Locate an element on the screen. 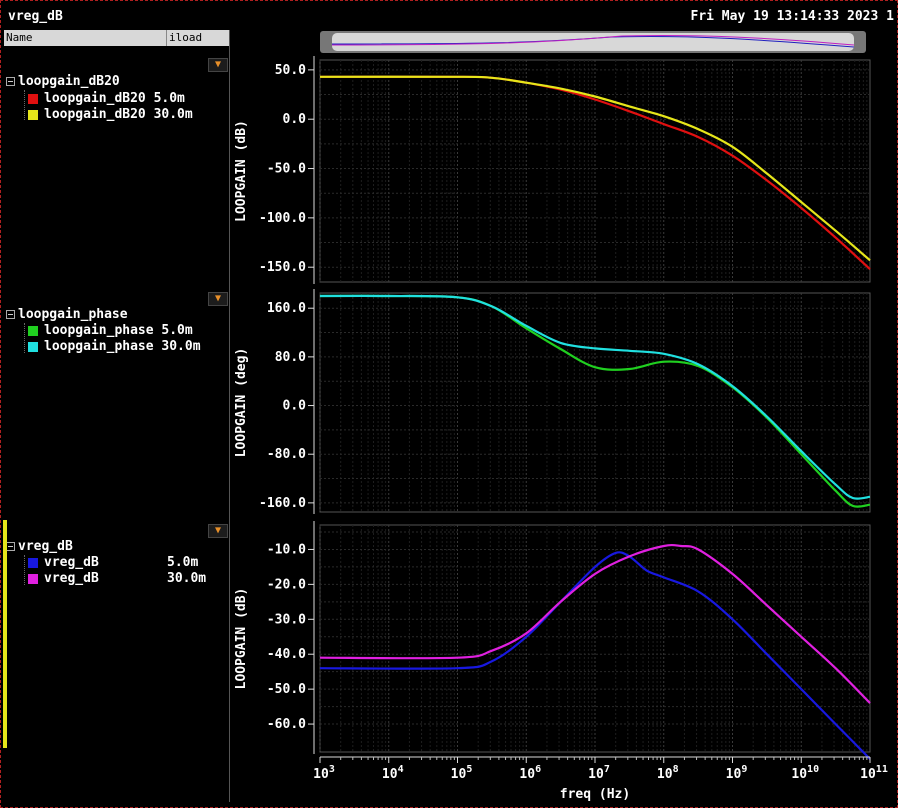 This screenshot has width=898, height=808. overview-scrollbar is located at coordinates (593, 42).